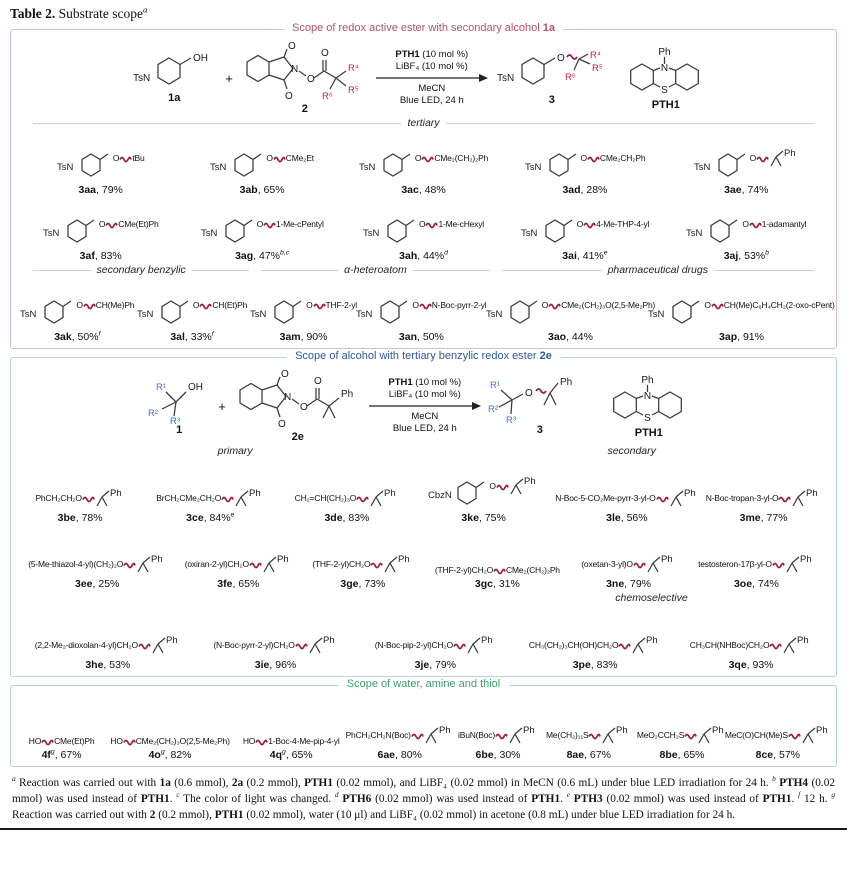  I want to click on compound-structure: BrCH₂CMe₂CH₂O Ph, so click(210, 498).